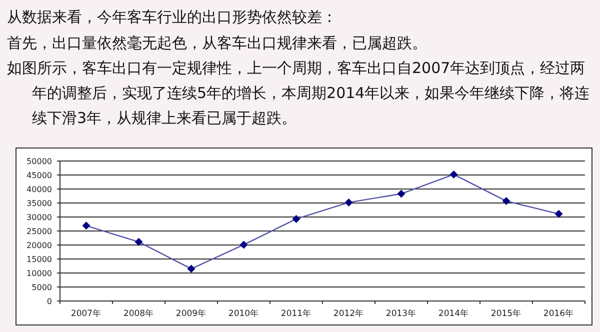 This screenshot has height=332, width=600. I want to click on x-tick-label: 2007年, so click(86, 313).